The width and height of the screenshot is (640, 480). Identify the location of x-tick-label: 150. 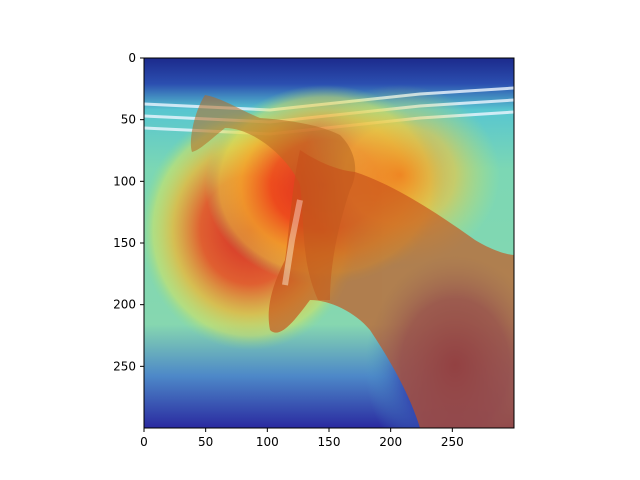
(329, 442).